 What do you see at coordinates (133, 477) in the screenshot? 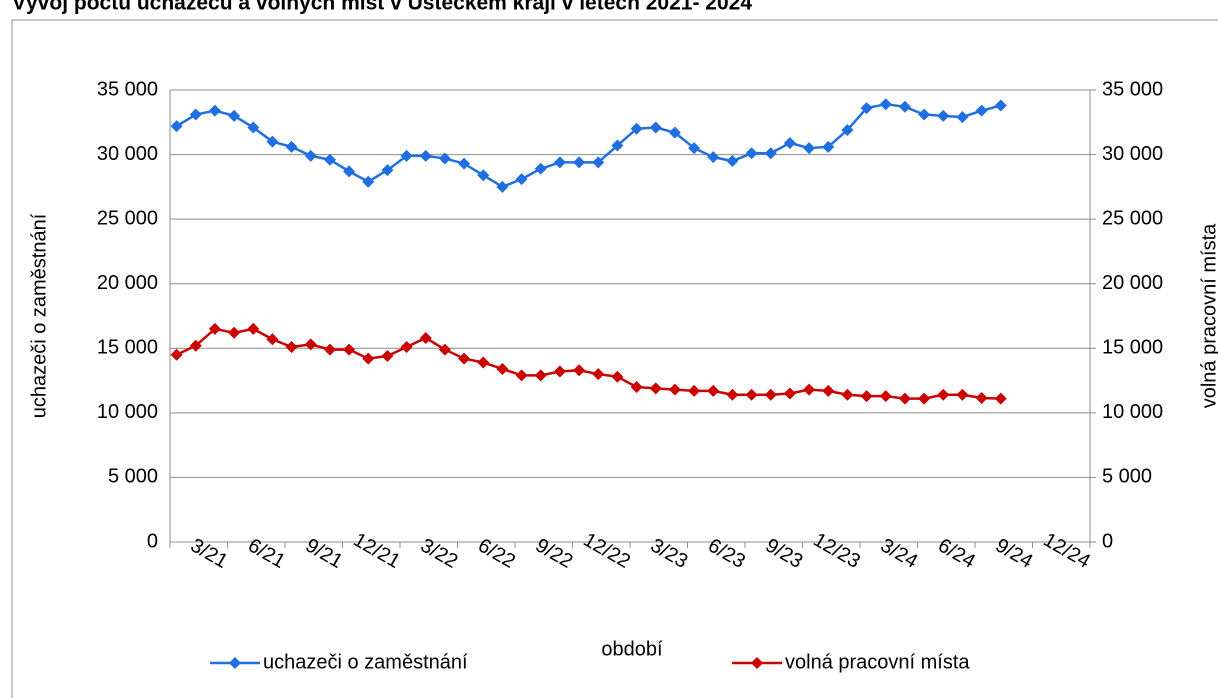
I see `y-tick-label: 5 000` at bounding box center [133, 477].